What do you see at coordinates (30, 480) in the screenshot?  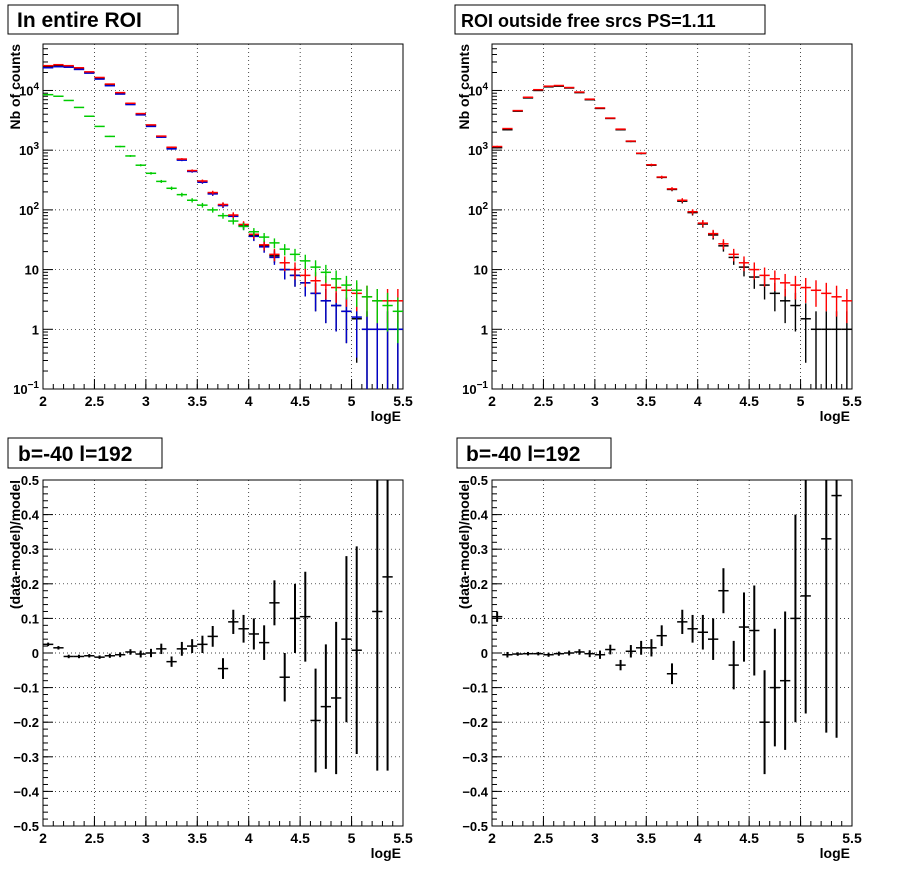 I see `y-tick-label: 0.5` at bounding box center [30, 480].